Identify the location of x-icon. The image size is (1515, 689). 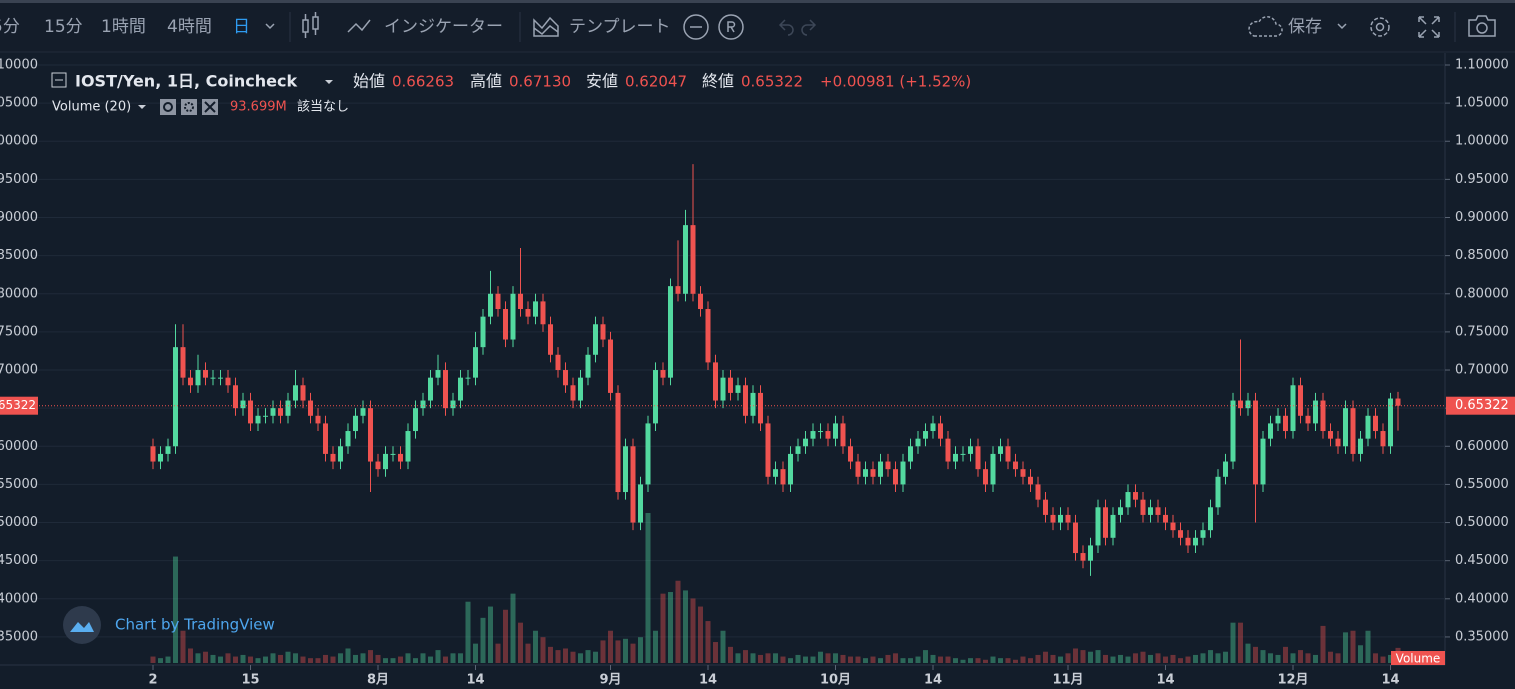
(210, 107).